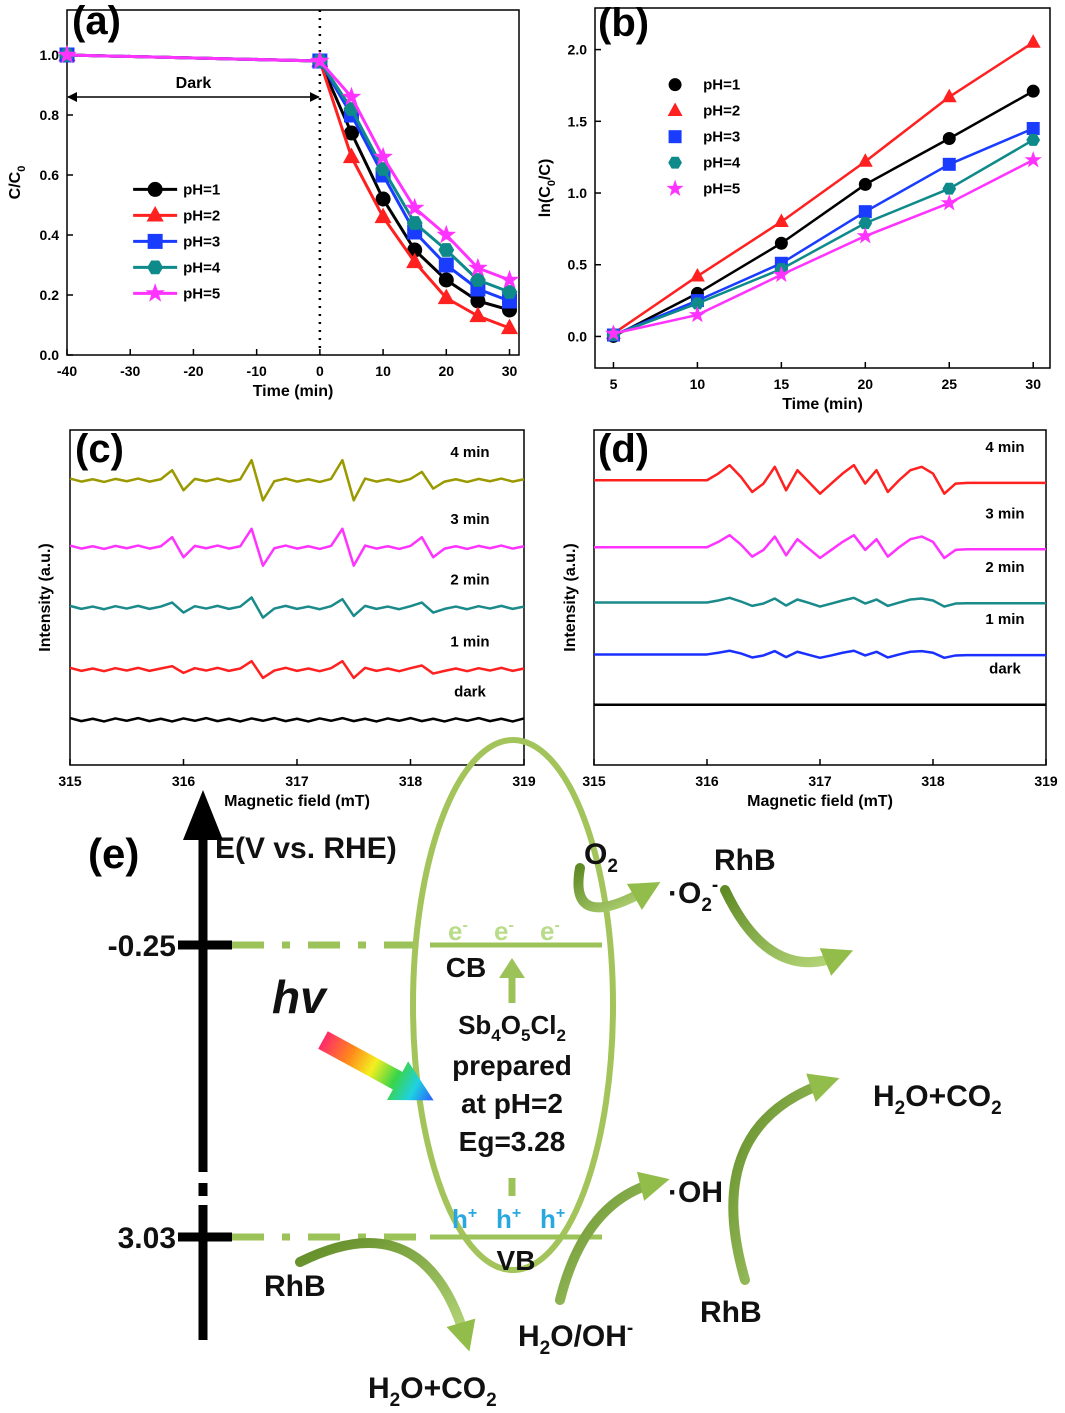 The image size is (1065, 1413). What do you see at coordinates (1004, 513) in the screenshot?
I see `trace-label: 3 min` at bounding box center [1004, 513].